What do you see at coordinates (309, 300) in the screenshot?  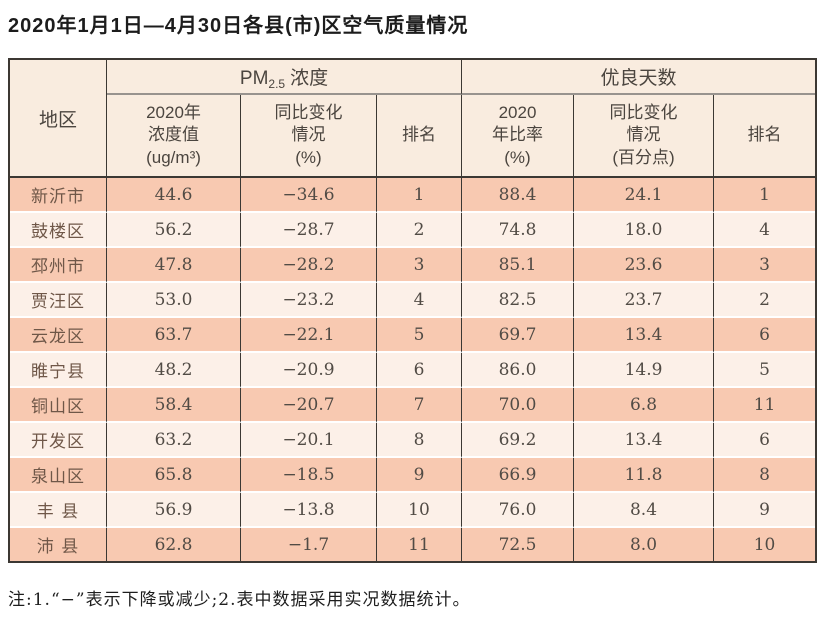 I see `cell-pm-change: −23.2` at bounding box center [309, 300].